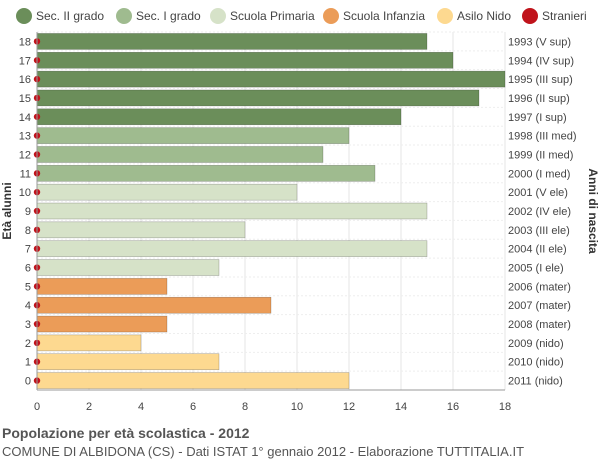 The height and width of the screenshot is (460, 600). What do you see at coordinates (272, 16) in the screenshot?
I see `legend-label: Scuola Primaria` at bounding box center [272, 16].